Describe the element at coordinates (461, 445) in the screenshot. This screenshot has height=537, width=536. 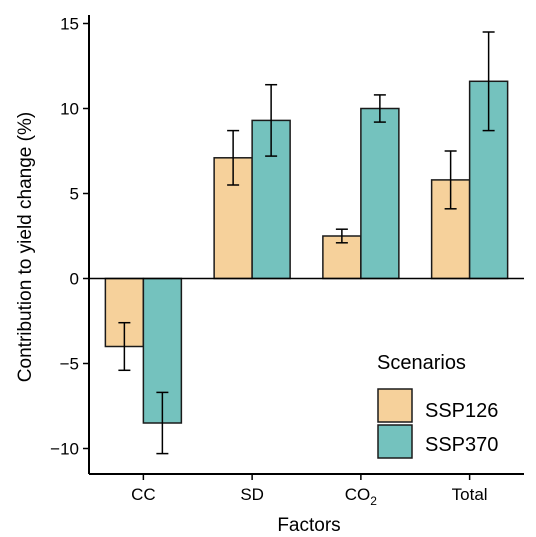
I see `legend-label-ssp370: SSP370` at that location.